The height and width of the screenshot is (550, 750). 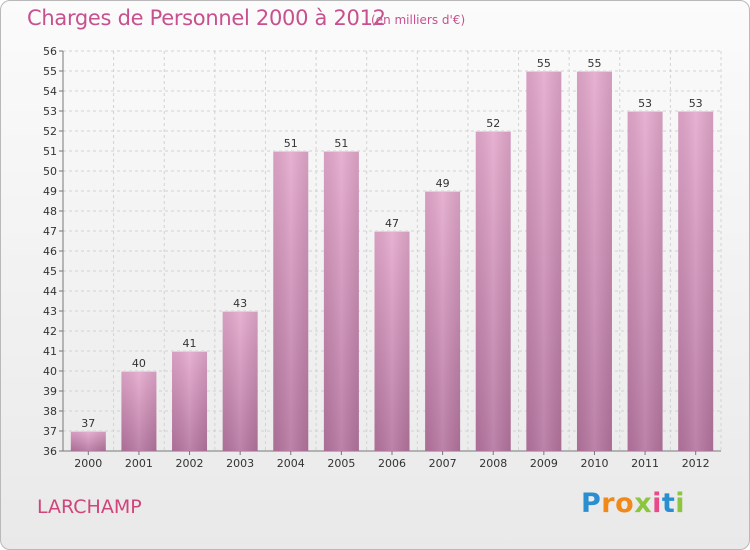 What do you see at coordinates (668, 503) in the screenshot?
I see `logo-letter: t` at bounding box center [668, 503].